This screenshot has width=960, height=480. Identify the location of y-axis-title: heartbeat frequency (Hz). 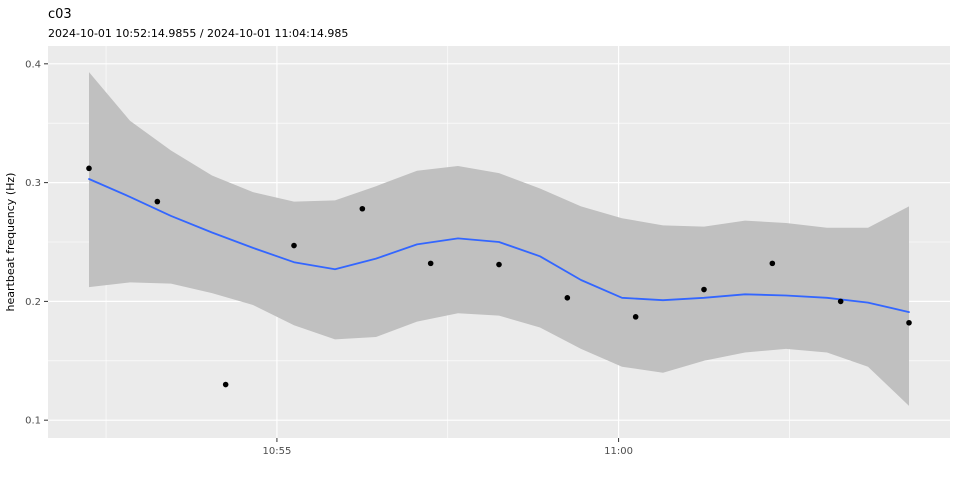
(10, 242).